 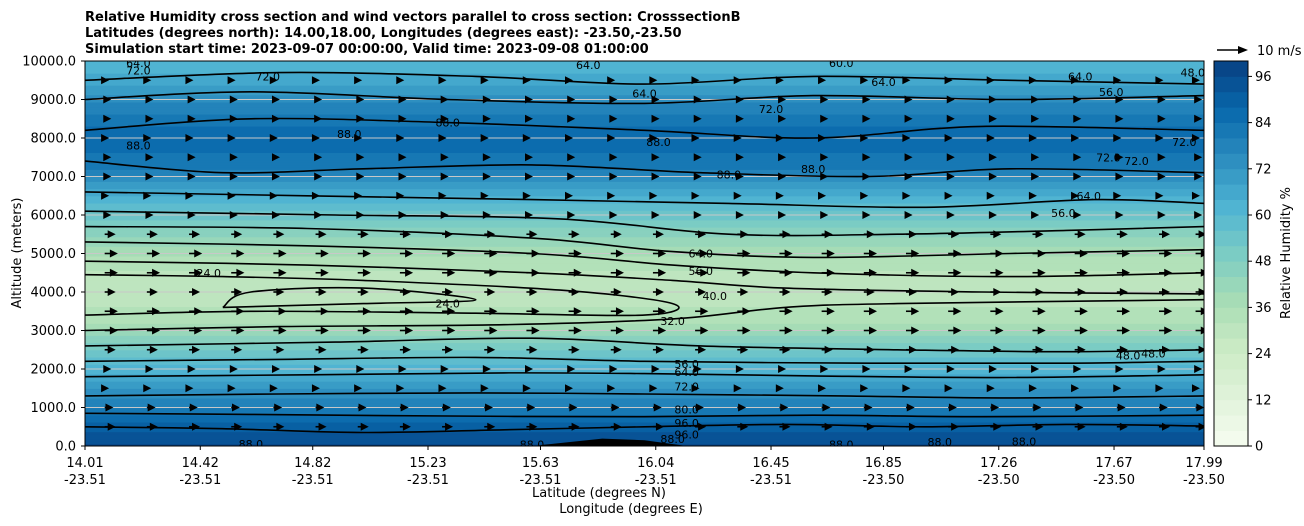 I want to click on x-tick-label-latitude: 17.99, so click(x=1203, y=463).